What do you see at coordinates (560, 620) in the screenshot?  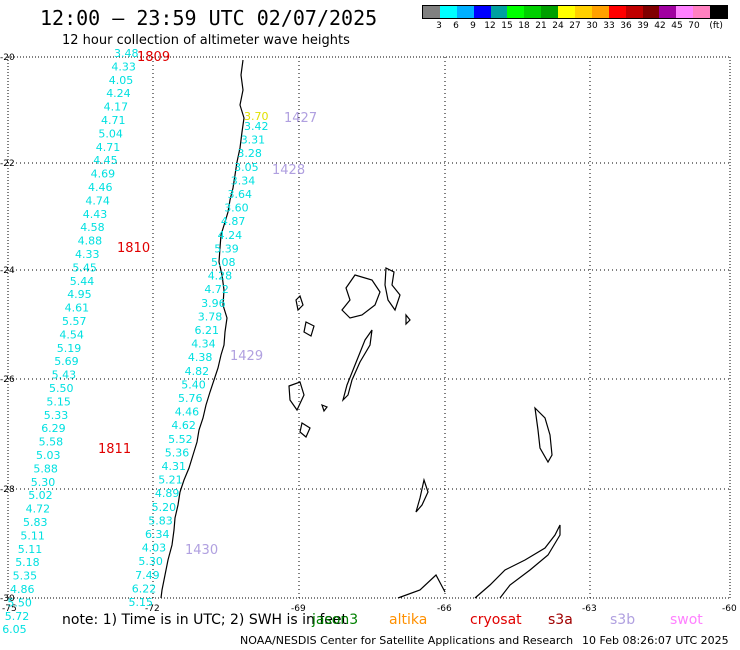 I see `satellite-legend-s3a: s3a` at bounding box center [560, 620].